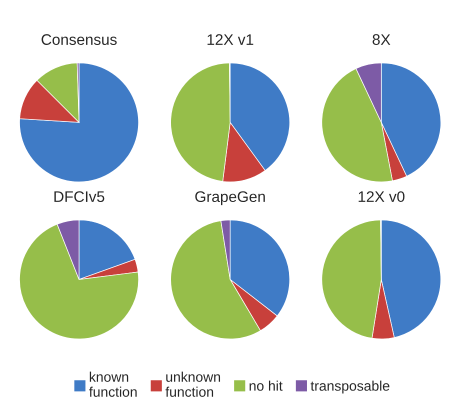 This screenshot has height=408, width=465. Describe the element at coordinates (113, 384) in the screenshot. I see `legend-label: known function` at that location.